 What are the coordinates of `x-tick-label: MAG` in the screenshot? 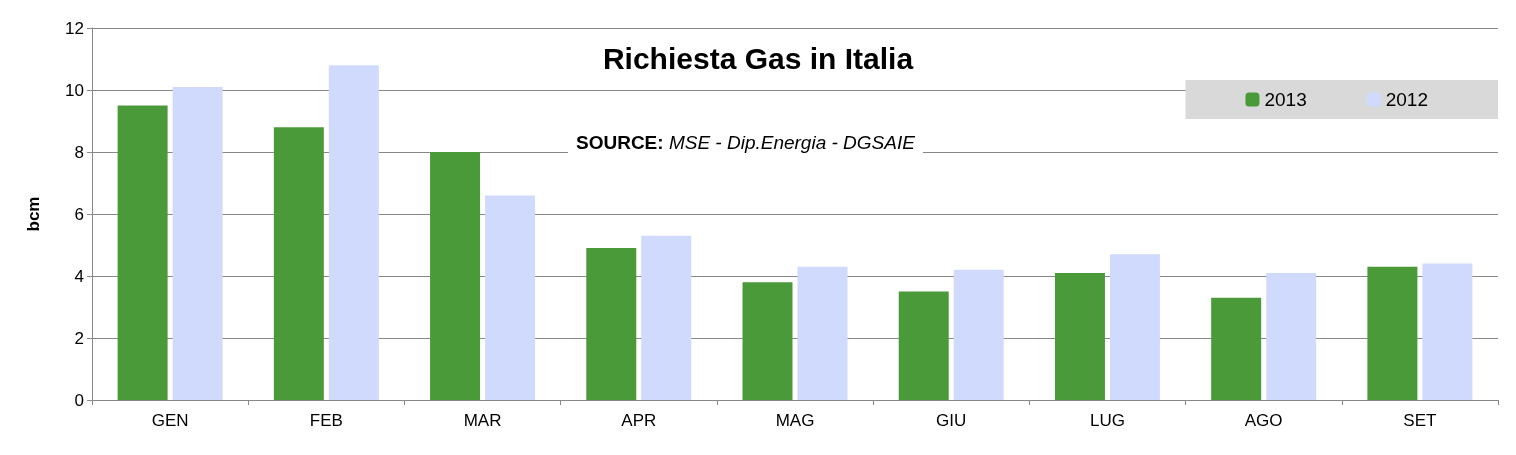 It's located at (795, 420).